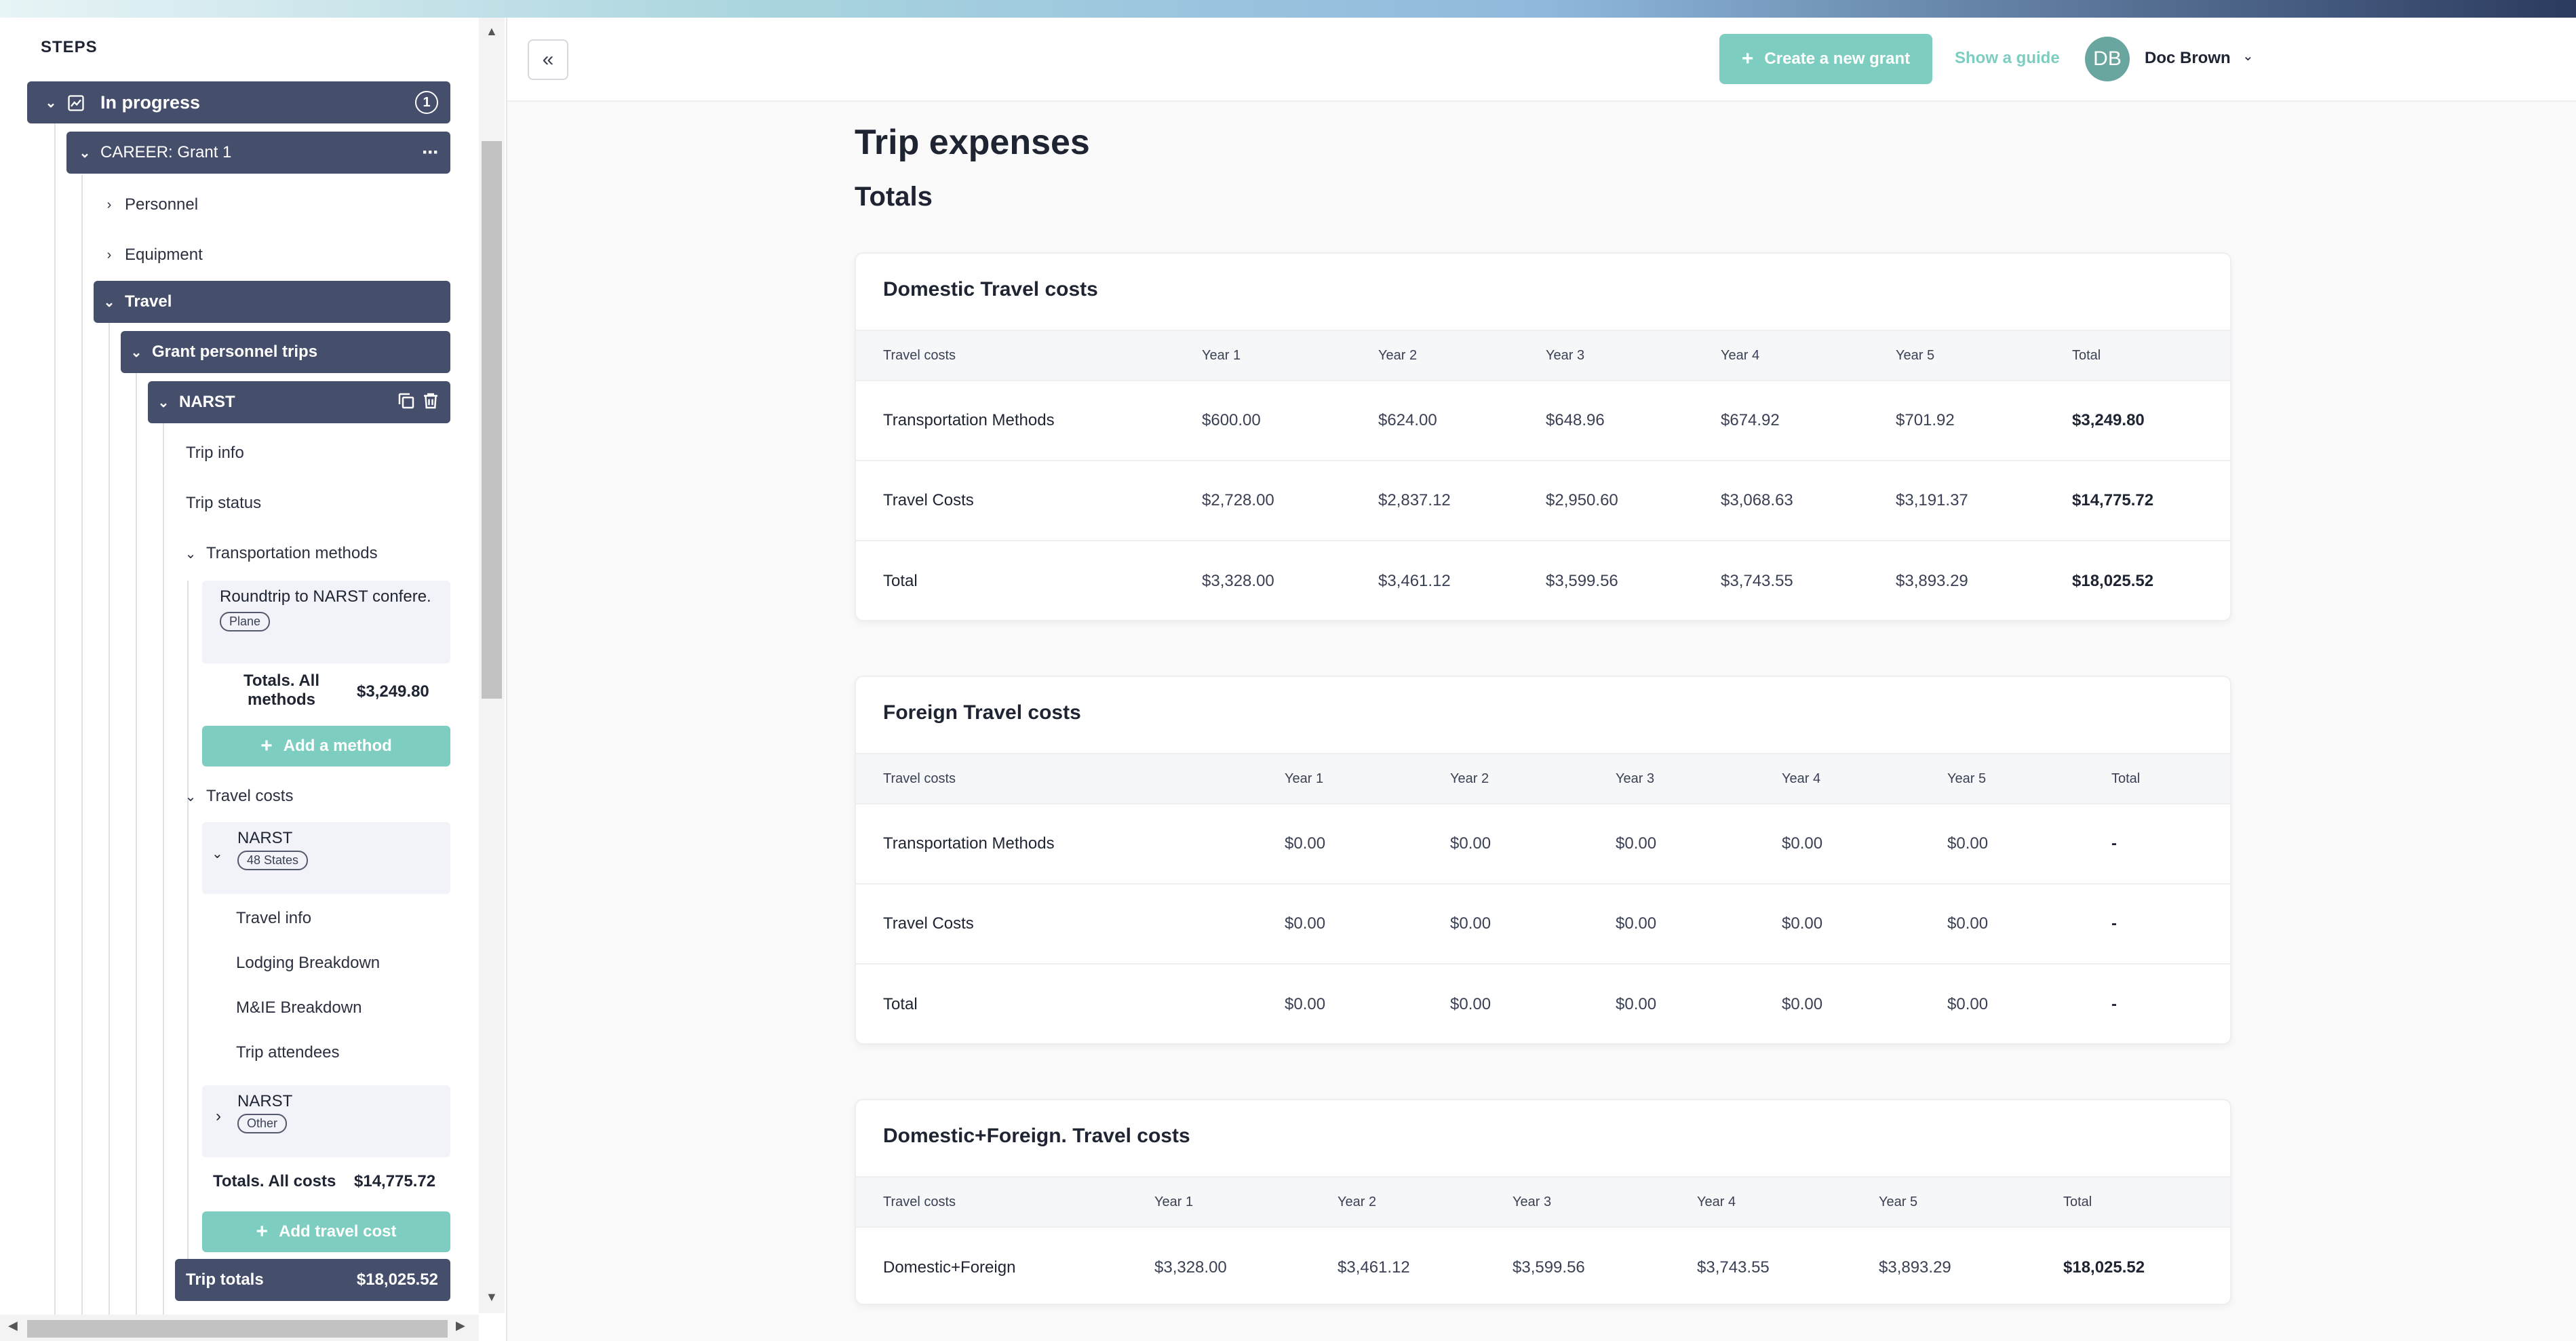  I want to click on step-label: Lodging Breakdown, so click(308, 963).